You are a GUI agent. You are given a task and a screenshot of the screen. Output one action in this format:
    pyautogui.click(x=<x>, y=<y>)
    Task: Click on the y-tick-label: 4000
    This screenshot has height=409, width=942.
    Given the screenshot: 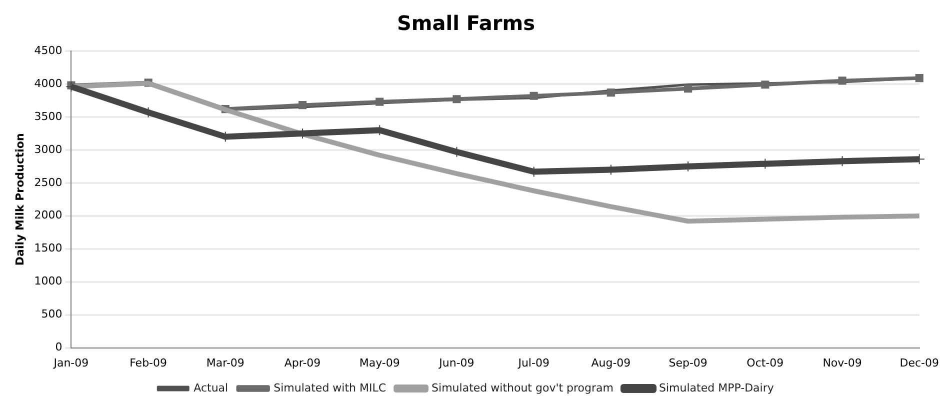 What is the action you would take?
    pyautogui.click(x=48, y=83)
    